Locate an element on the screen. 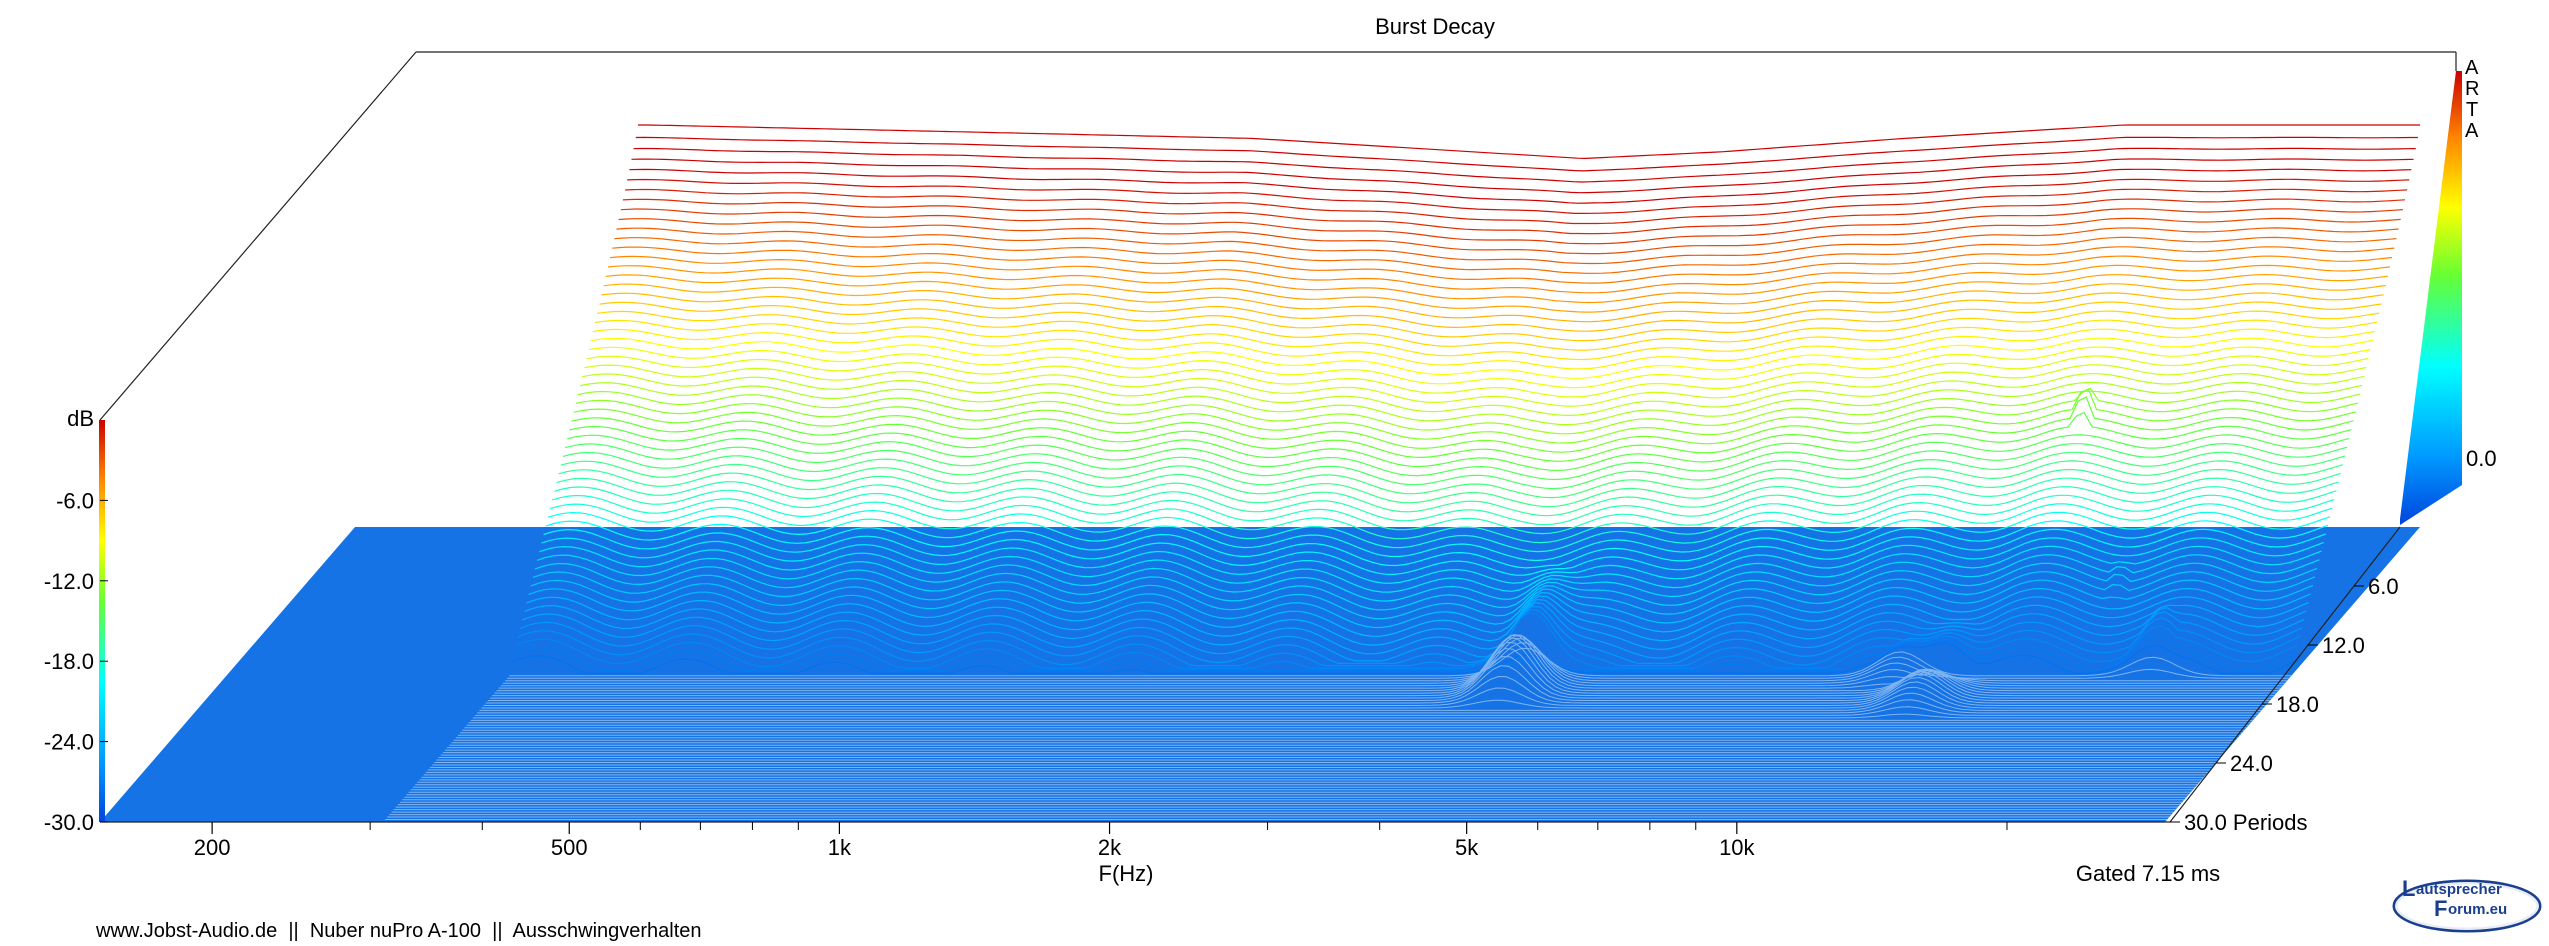  period-tick-label: 6.0 is located at coordinates (2383, 586).